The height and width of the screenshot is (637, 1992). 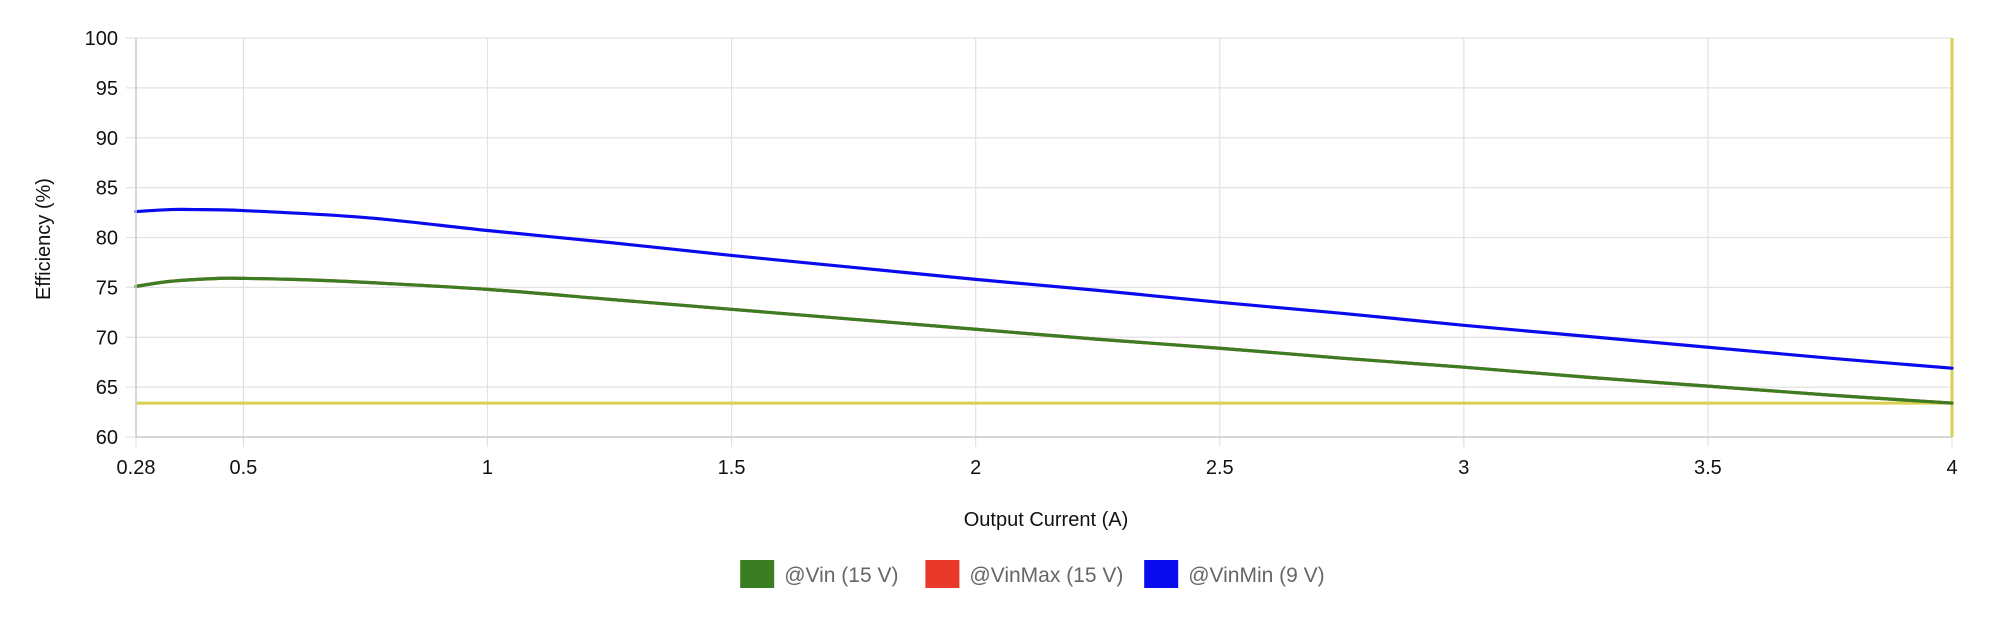 What do you see at coordinates (107, 438) in the screenshot?
I see `y-tick-label: 60` at bounding box center [107, 438].